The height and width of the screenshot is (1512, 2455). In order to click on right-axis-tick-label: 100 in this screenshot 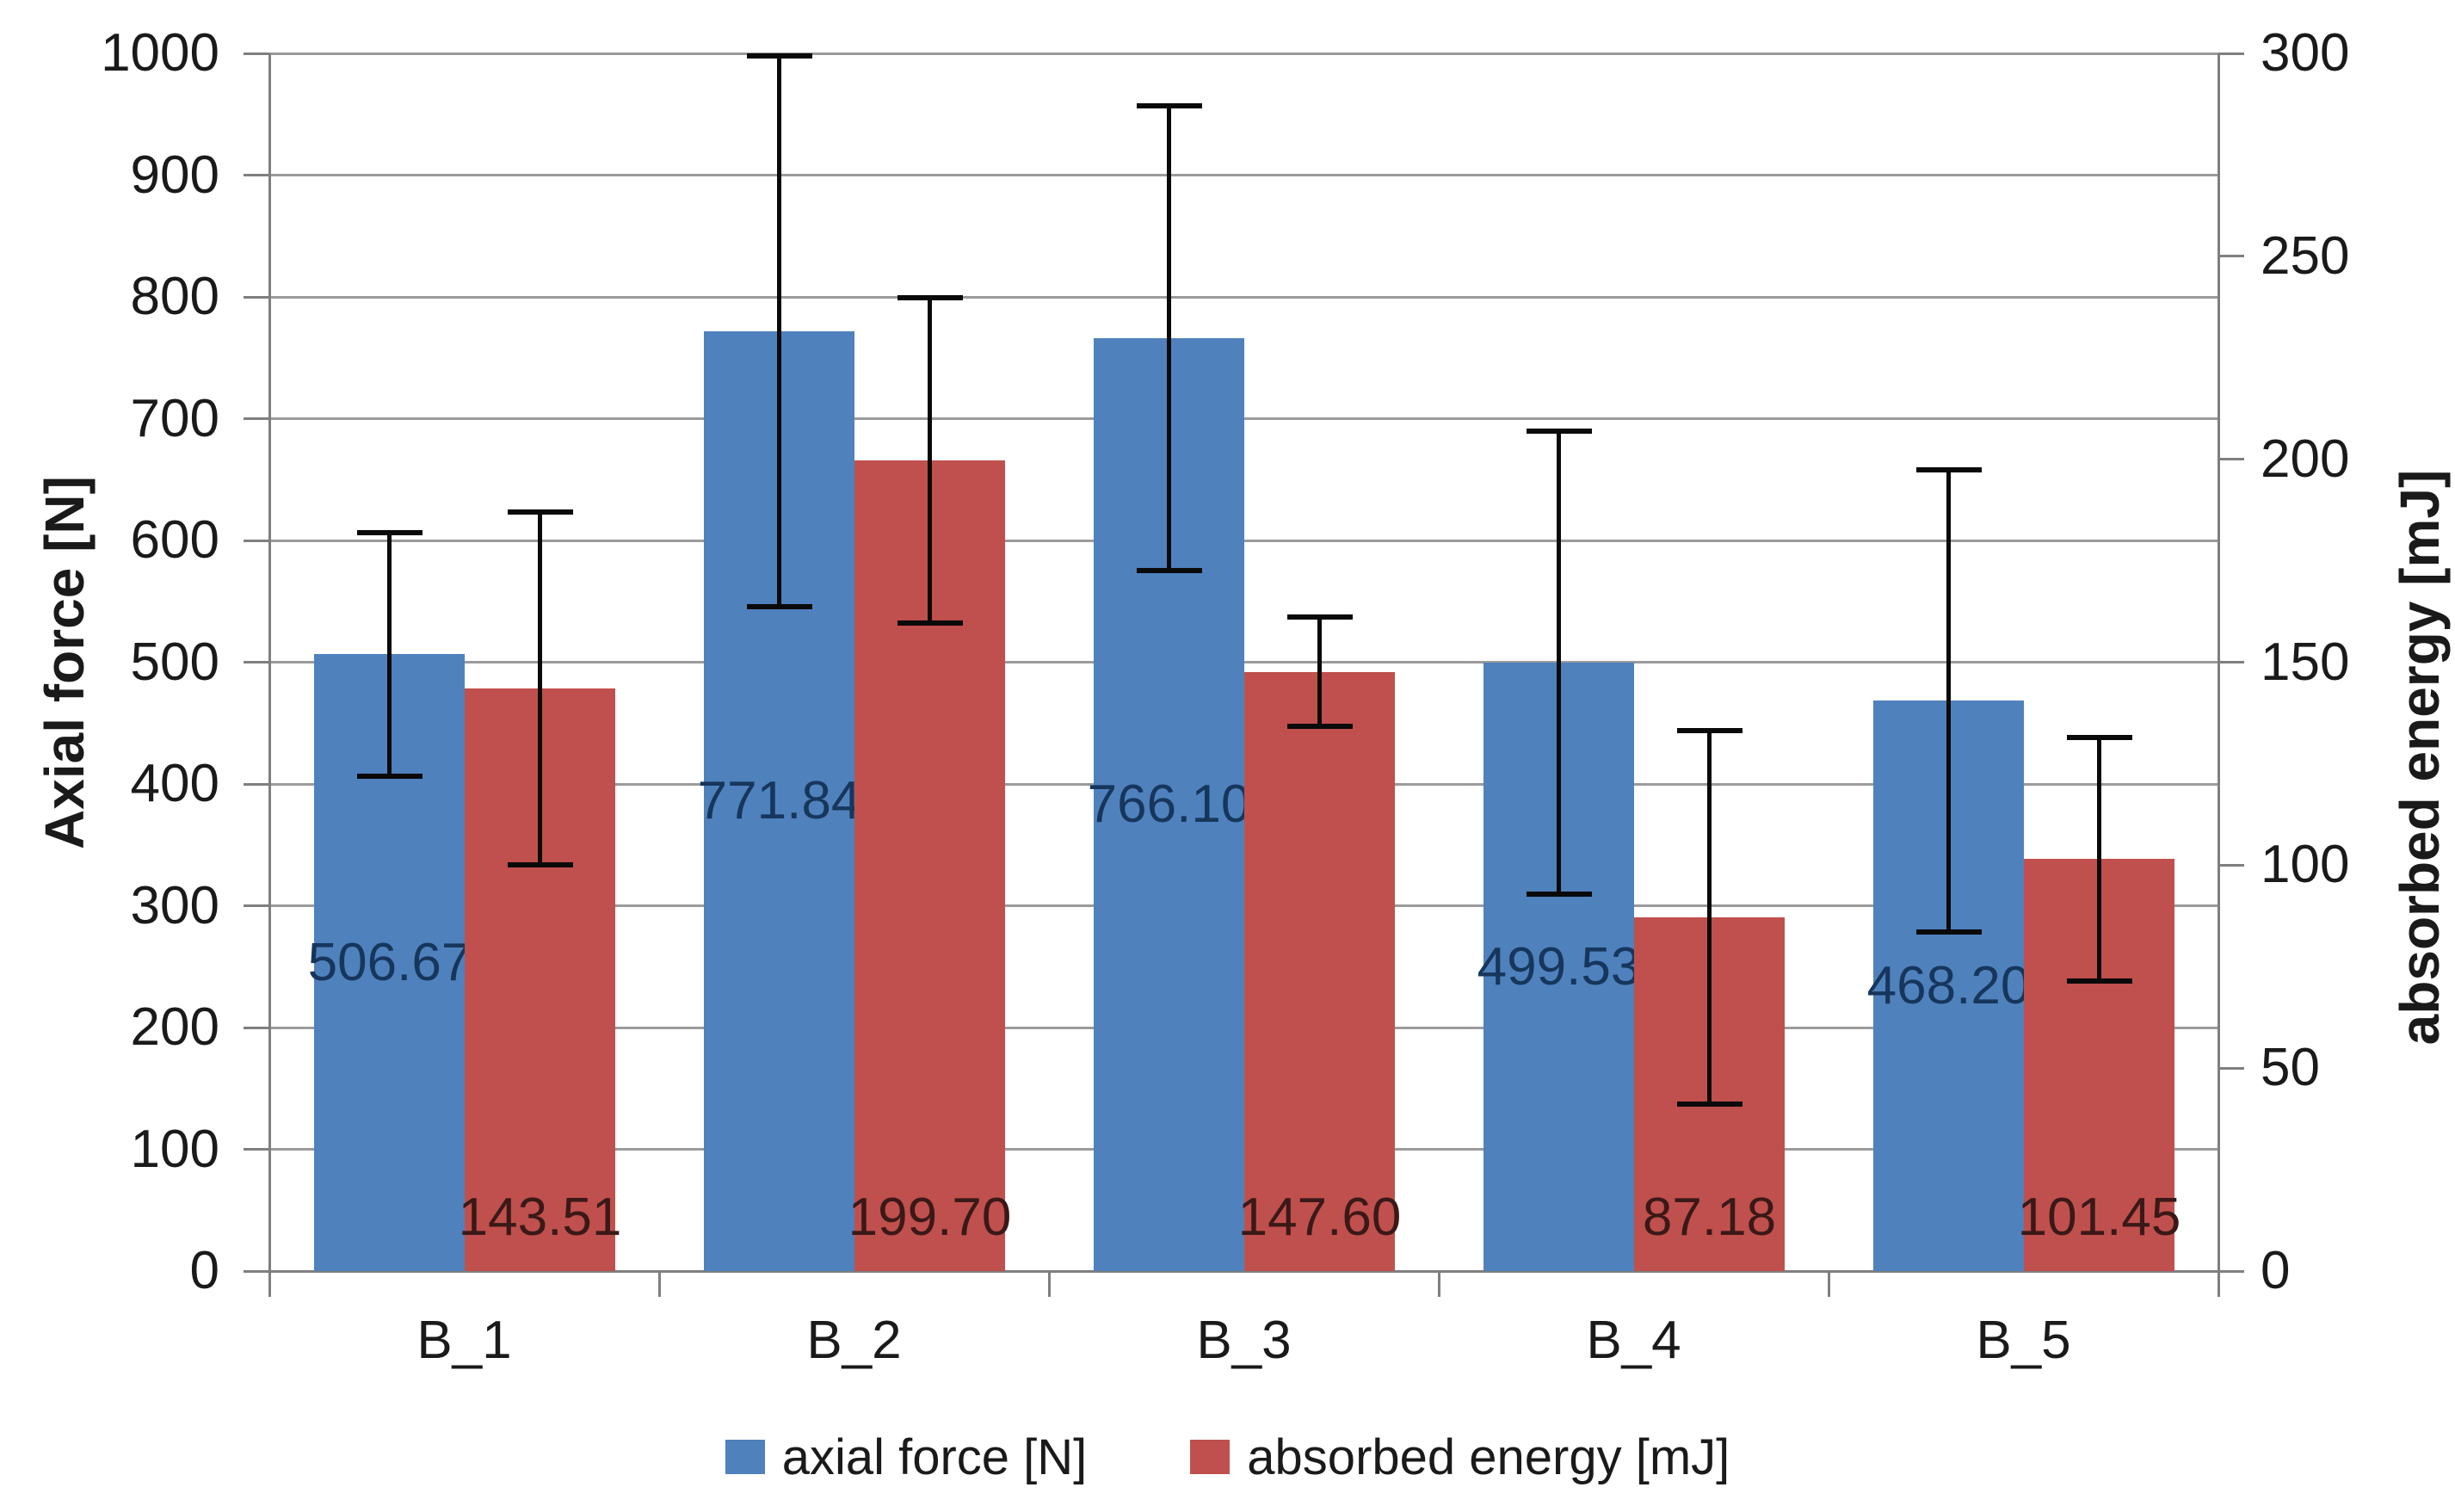, I will do `click(2305, 865)`.